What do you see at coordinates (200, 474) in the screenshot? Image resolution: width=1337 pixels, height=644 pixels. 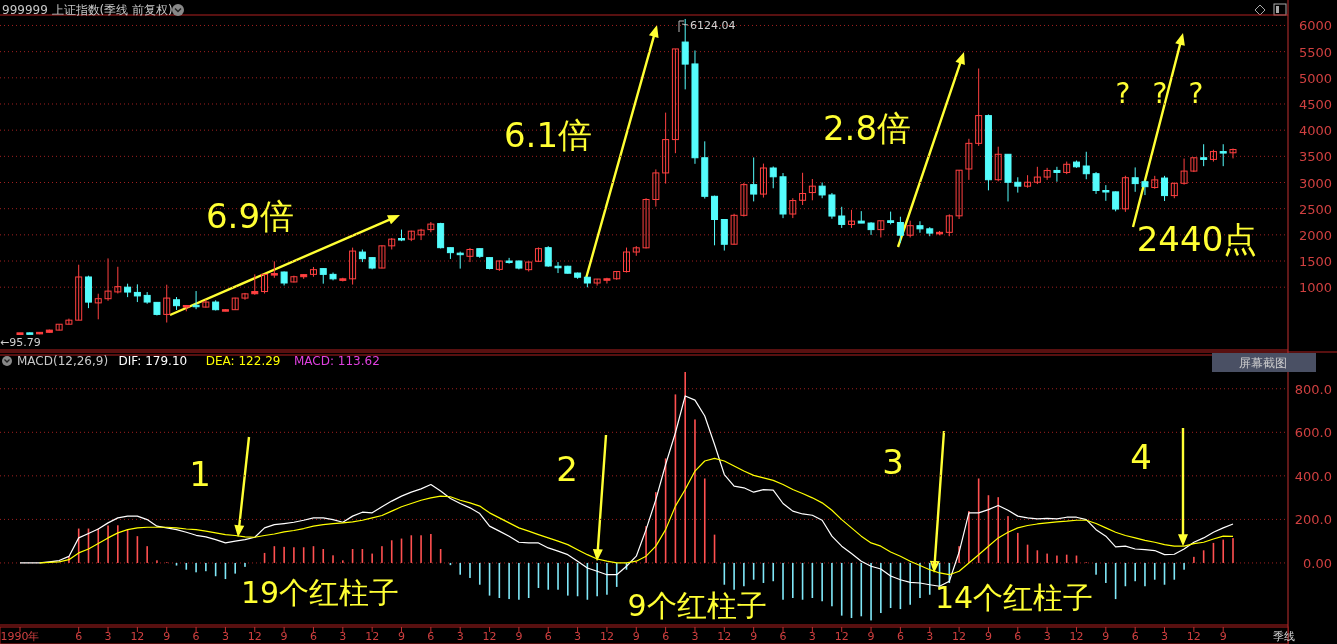 I see `annotation: 1` at bounding box center [200, 474].